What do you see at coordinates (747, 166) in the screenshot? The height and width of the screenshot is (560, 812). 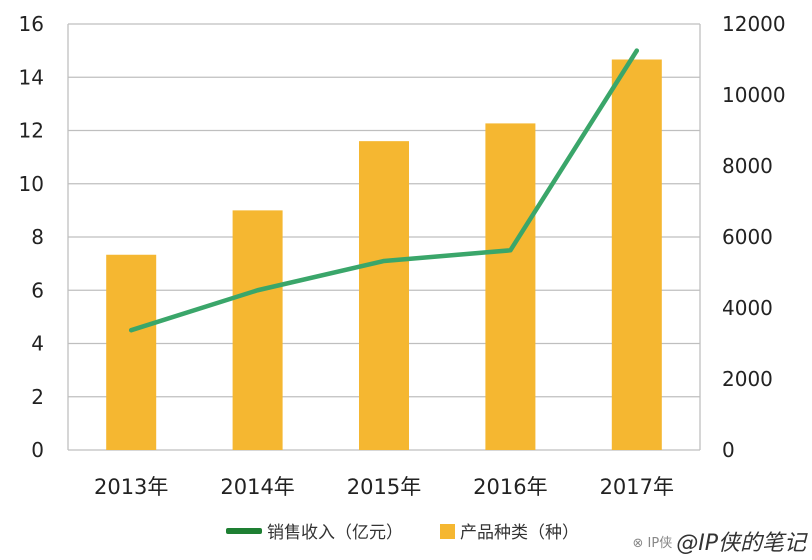 I see `right-tick-label: 8000` at bounding box center [747, 166].